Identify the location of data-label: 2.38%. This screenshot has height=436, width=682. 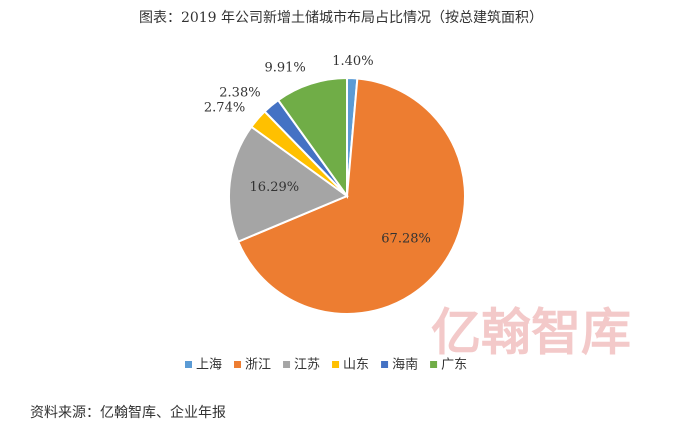
(239, 92).